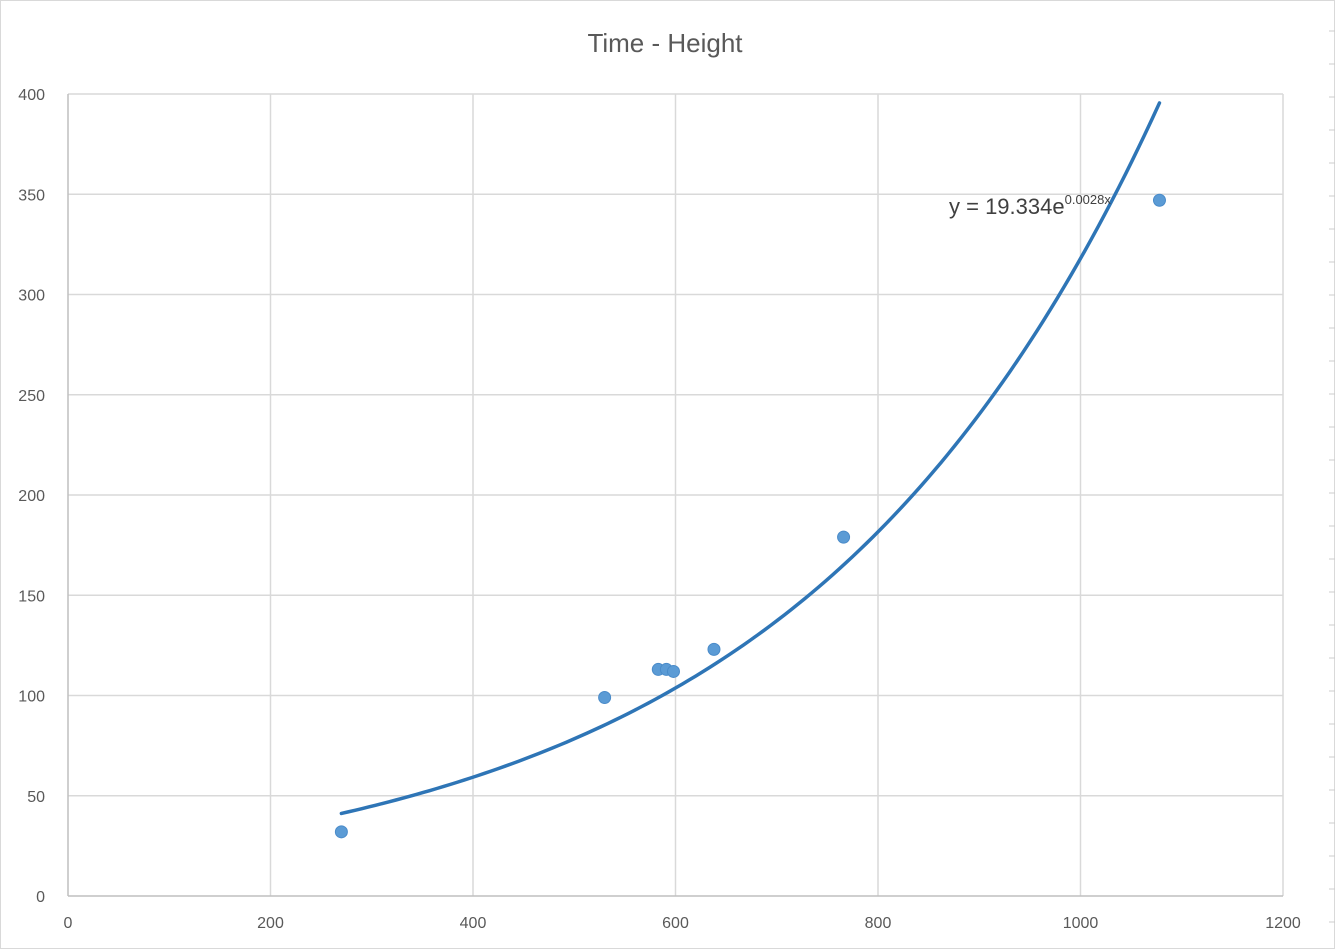 Image resolution: width=1336 pixels, height=950 pixels. Describe the element at coordinates (36, 797) in the screenshot. I see `y-tick-label: 50` at that location.